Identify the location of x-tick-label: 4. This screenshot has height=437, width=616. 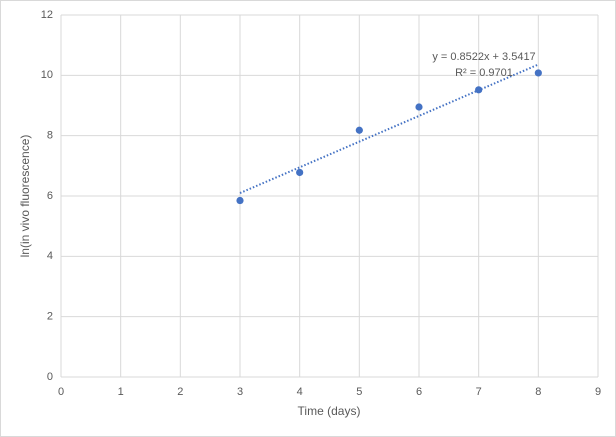
(300, 392).